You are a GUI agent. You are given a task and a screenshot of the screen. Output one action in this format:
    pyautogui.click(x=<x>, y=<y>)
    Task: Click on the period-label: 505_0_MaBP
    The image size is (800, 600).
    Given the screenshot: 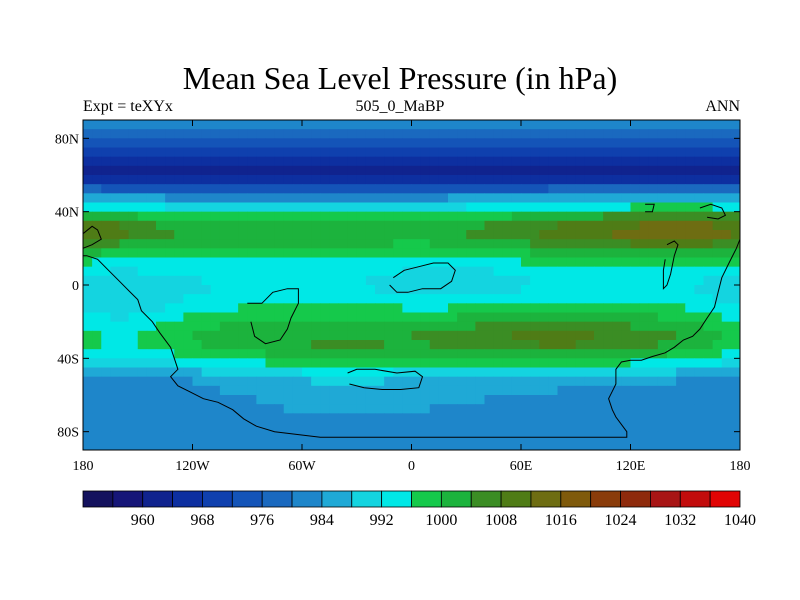 What is the action you would take?
    pyautogui.click(x=400, y=106)
    